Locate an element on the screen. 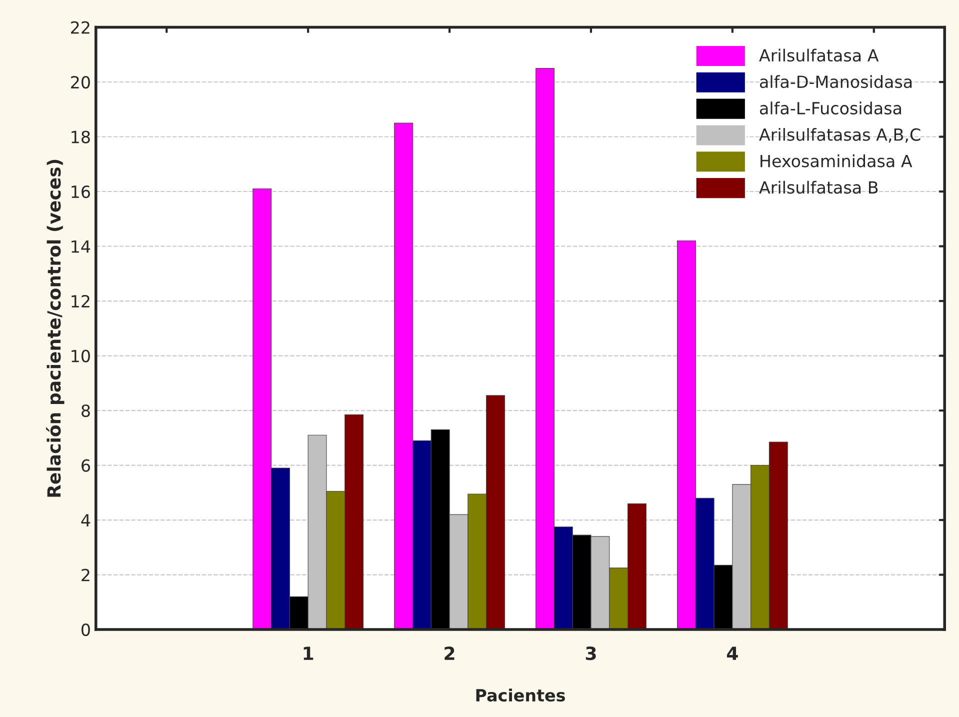 The image size is (959, 717). y-tick-label: 8 is located at coordinates (86, 411).